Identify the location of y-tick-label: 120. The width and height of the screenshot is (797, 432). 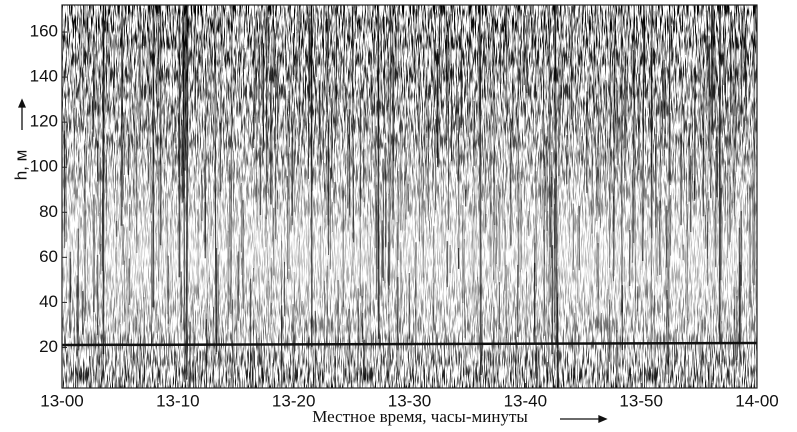
(44, 121).